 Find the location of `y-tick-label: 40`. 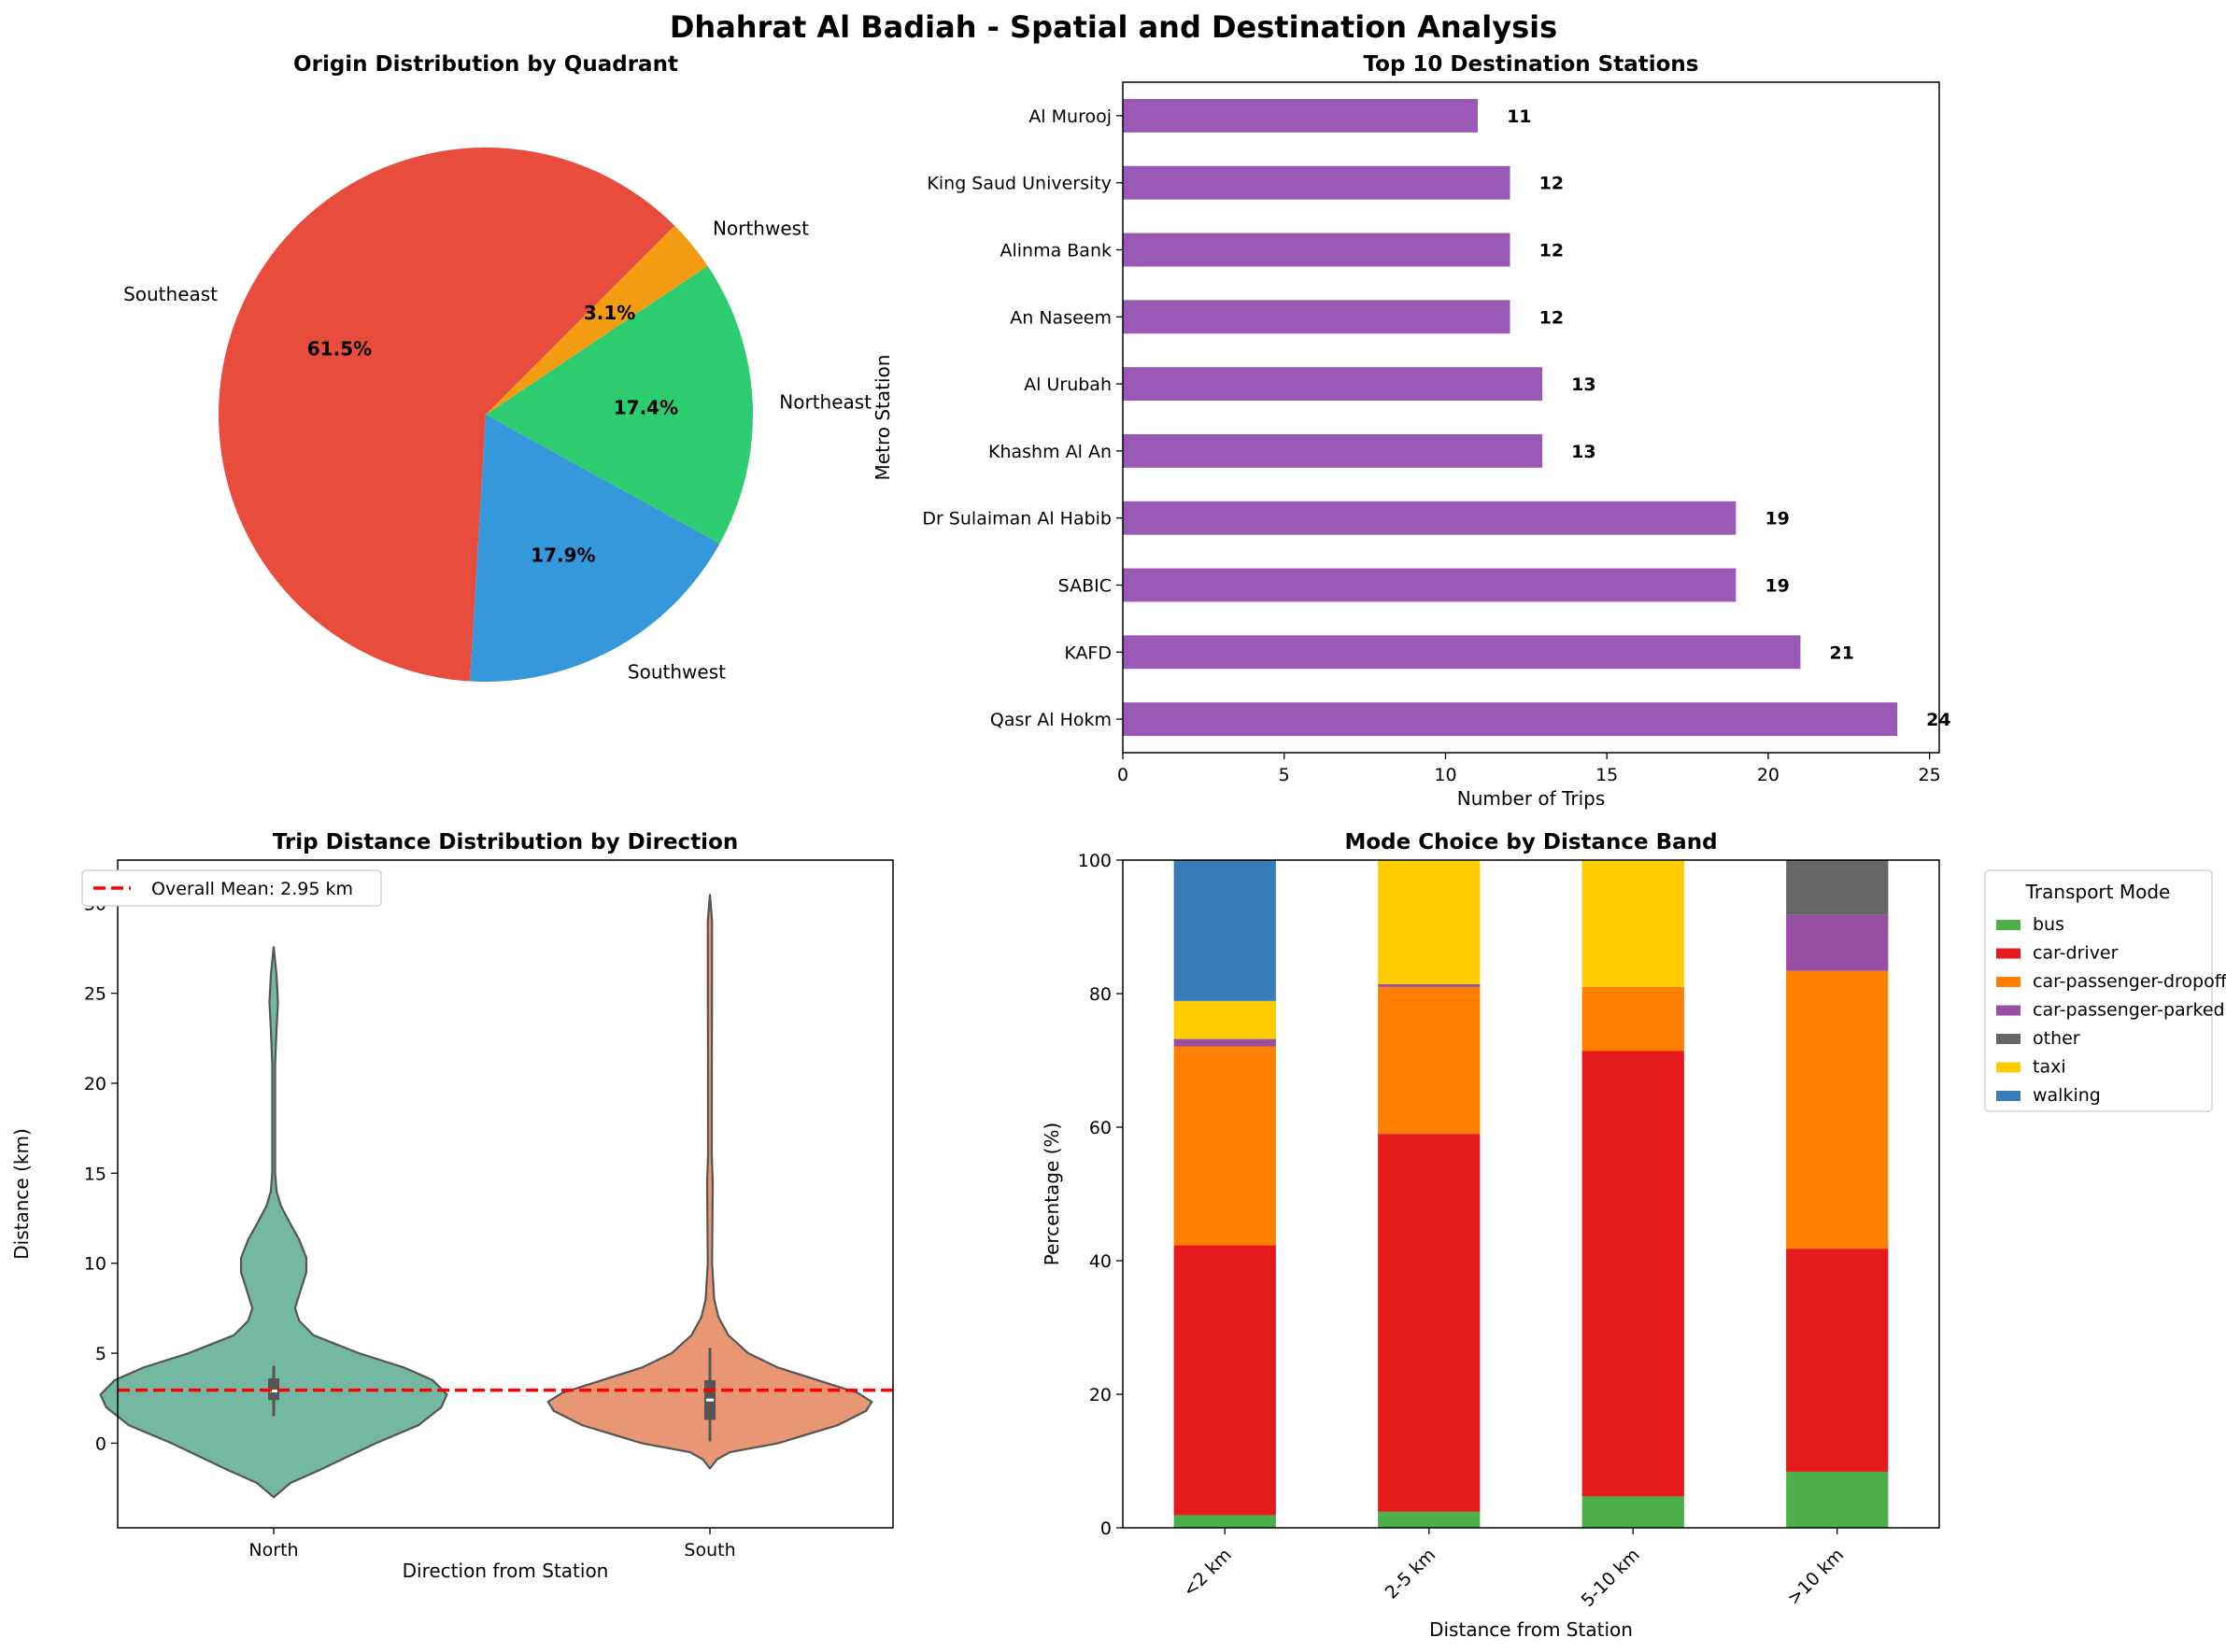

y-tick-label: 40 is located at coordinates (1100, 1261).